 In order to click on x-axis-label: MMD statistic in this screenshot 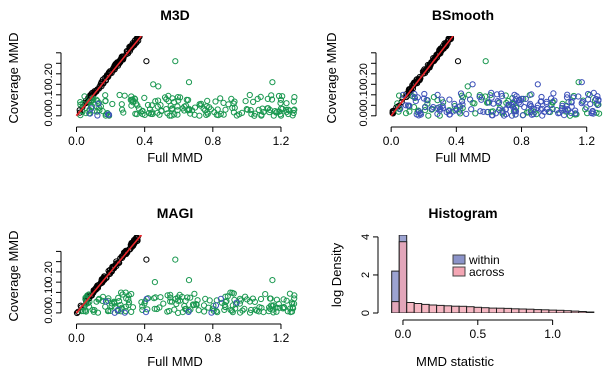, I will do `click(455, 361)`.